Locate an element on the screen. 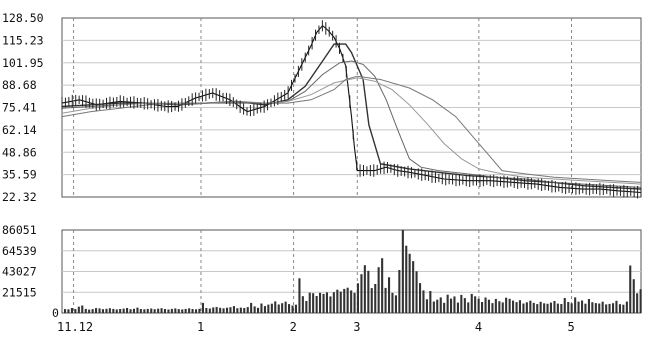  price-y-tick-label: 115.23 is located at coordinates (23, 40).